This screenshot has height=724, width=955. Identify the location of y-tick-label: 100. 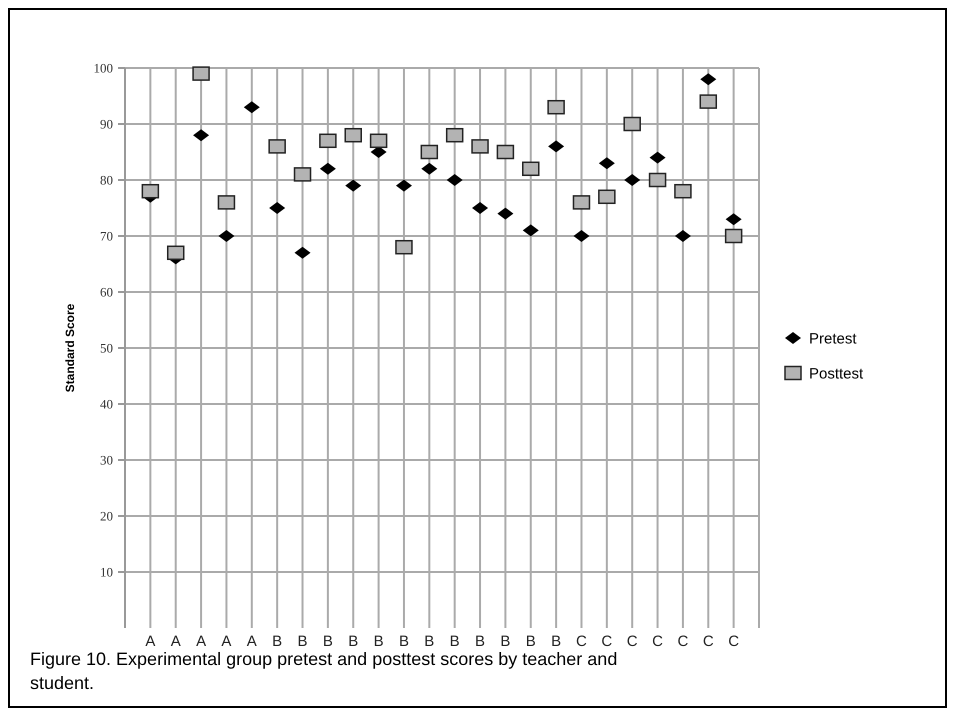
(103, 68).